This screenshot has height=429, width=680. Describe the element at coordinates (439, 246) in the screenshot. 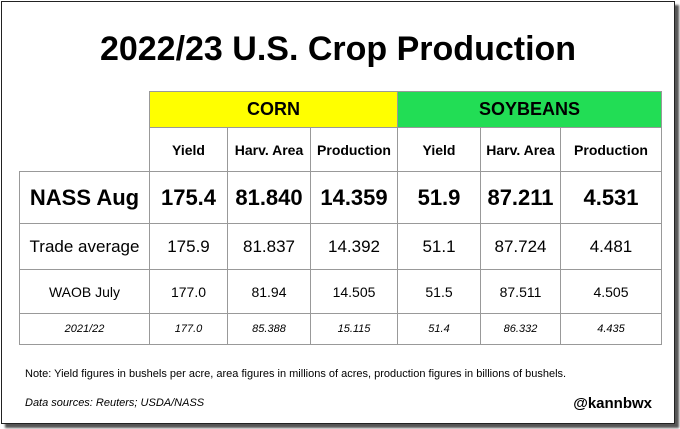

I see `cell: 51.1` at that location.